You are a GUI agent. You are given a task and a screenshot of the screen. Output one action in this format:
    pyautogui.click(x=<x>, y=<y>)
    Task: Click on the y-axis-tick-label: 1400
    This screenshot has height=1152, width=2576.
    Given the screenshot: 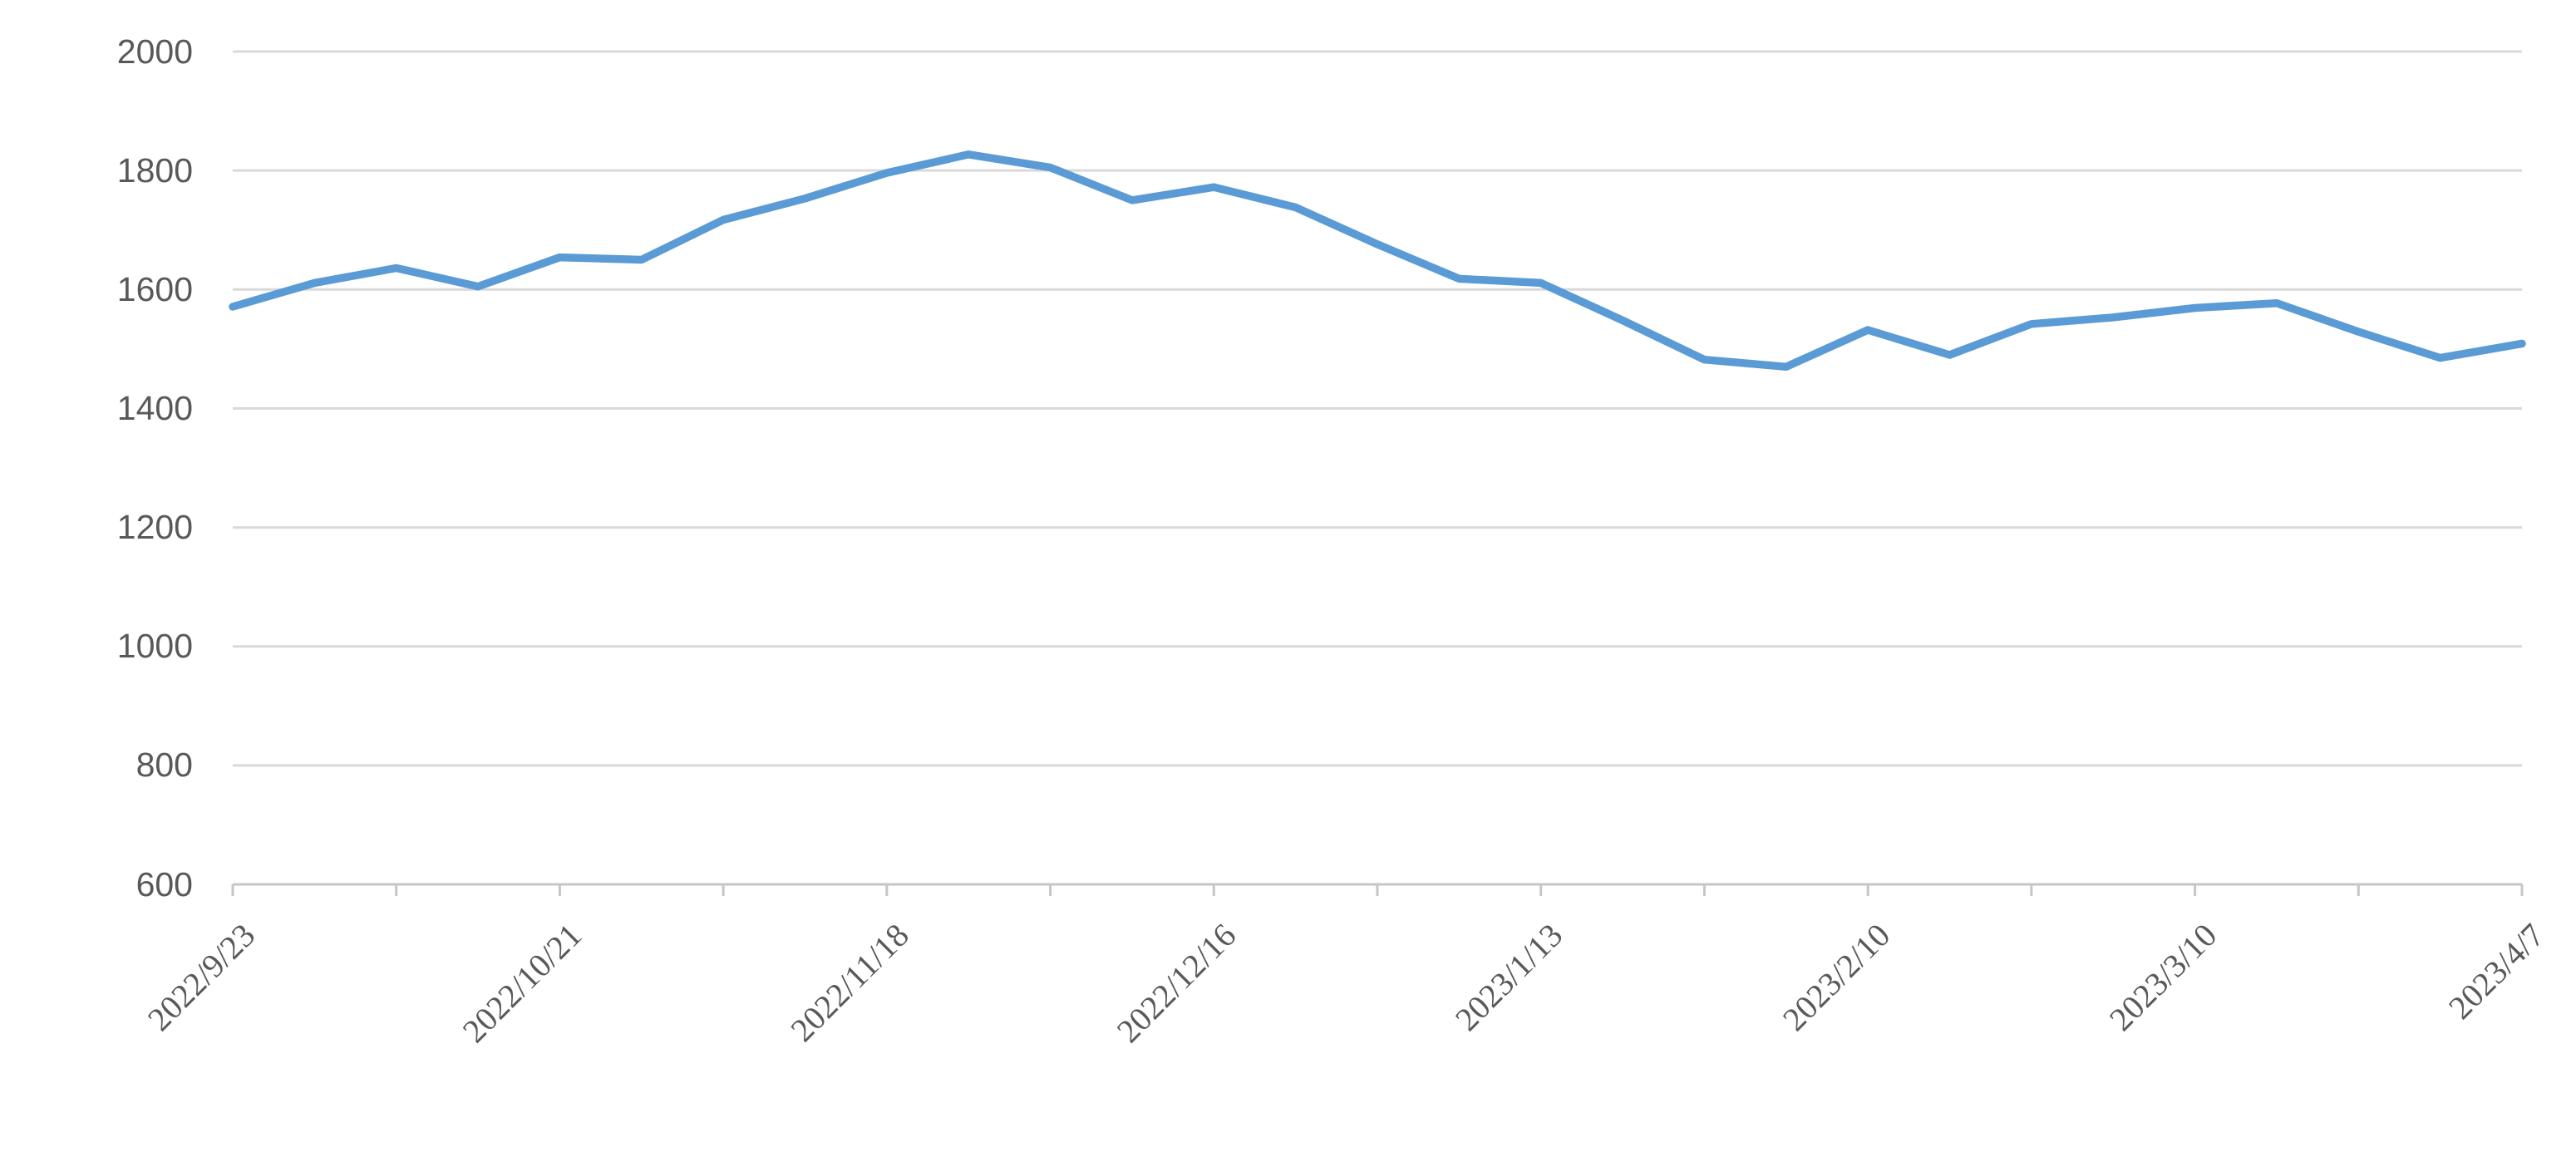 What is the action you would take?
    pyautogui.click(x=154, y=407)
    